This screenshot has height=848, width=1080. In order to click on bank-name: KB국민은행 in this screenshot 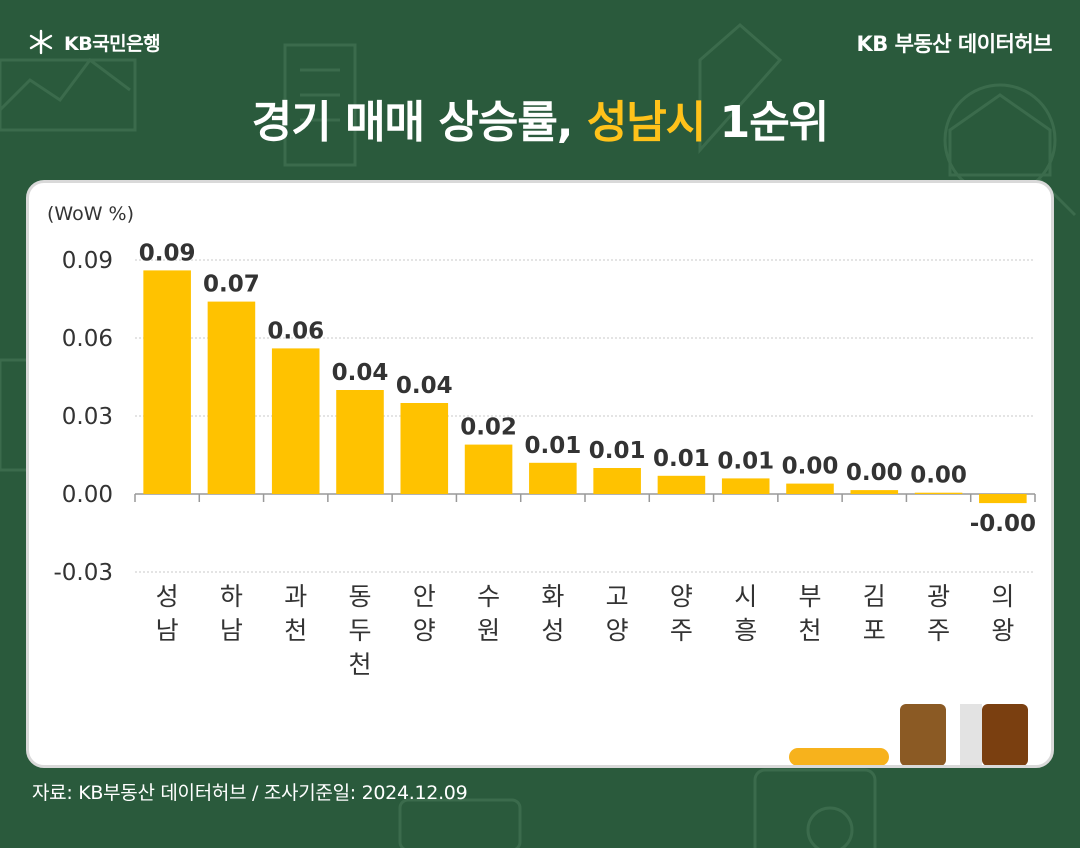, I will do `click(112, 43)`.